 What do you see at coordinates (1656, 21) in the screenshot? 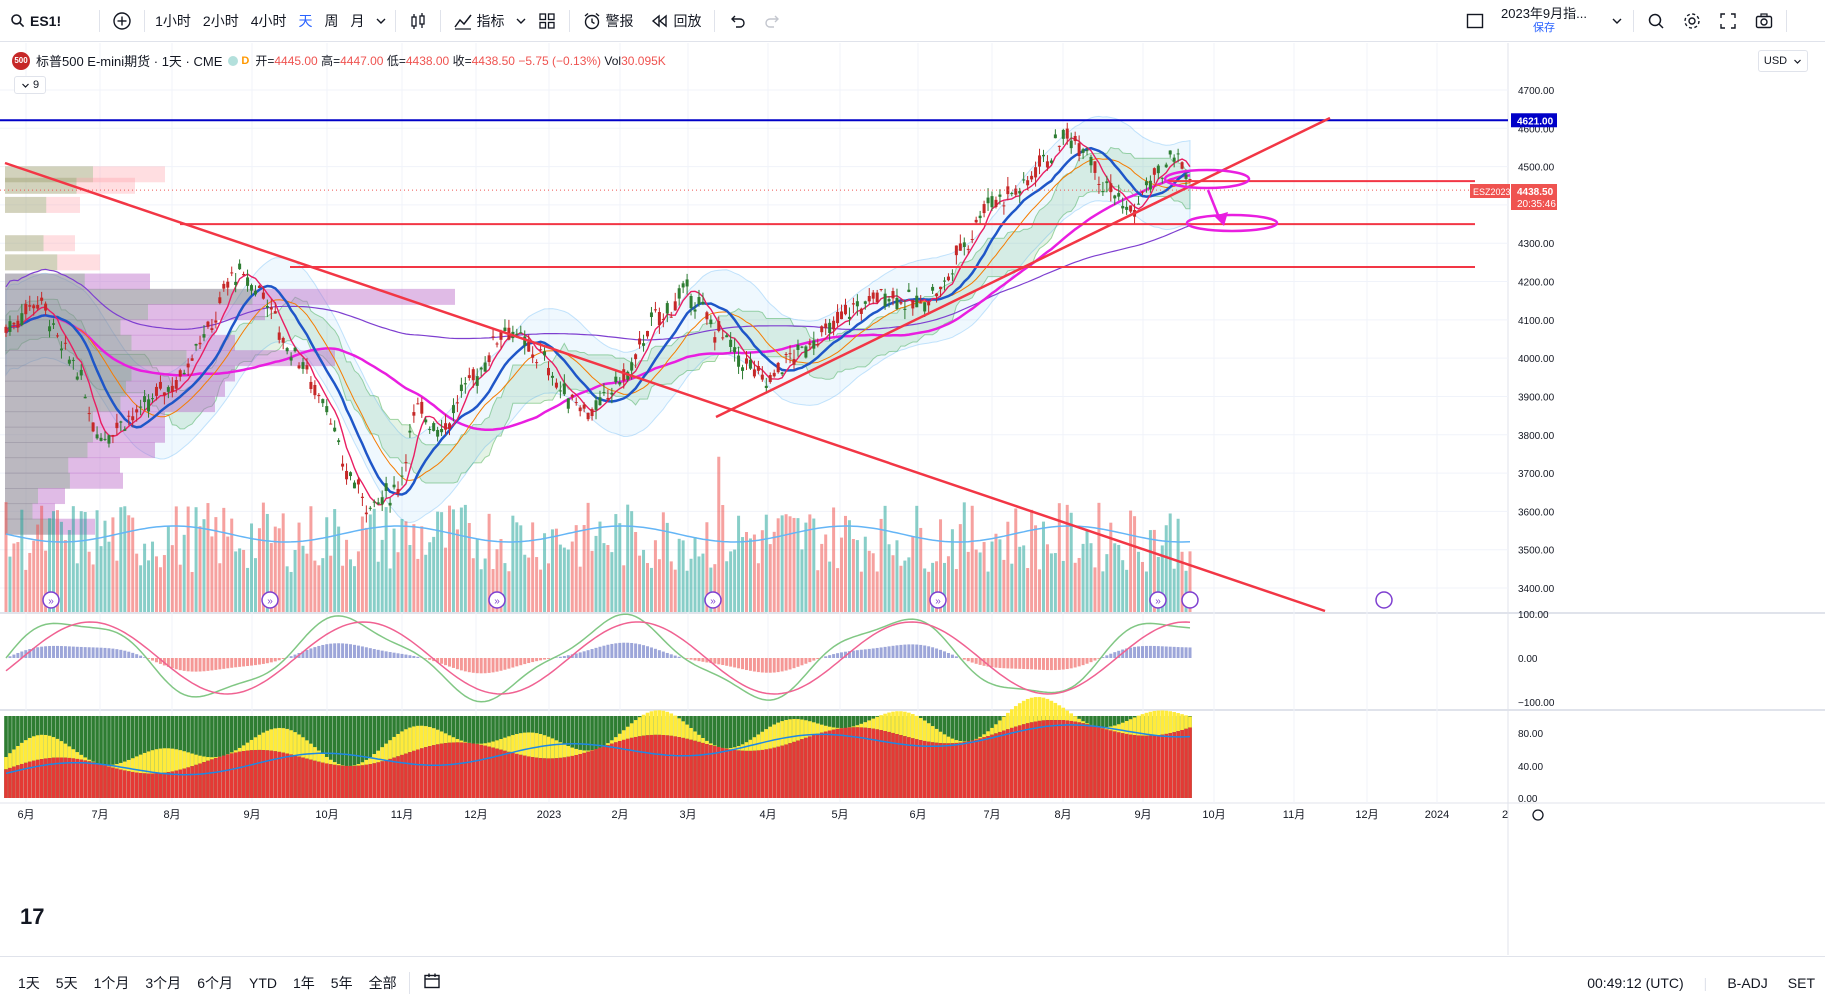
I see `quick-search-button` at bounding box center [1656, 21].